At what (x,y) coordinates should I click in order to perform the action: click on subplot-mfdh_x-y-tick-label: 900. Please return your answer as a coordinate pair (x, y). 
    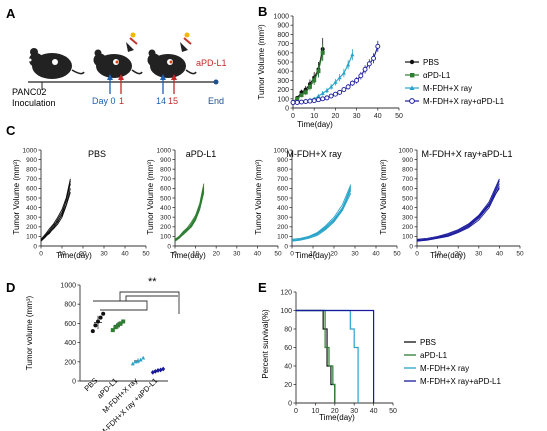
    Looking at the image, I should click on (282, 160).